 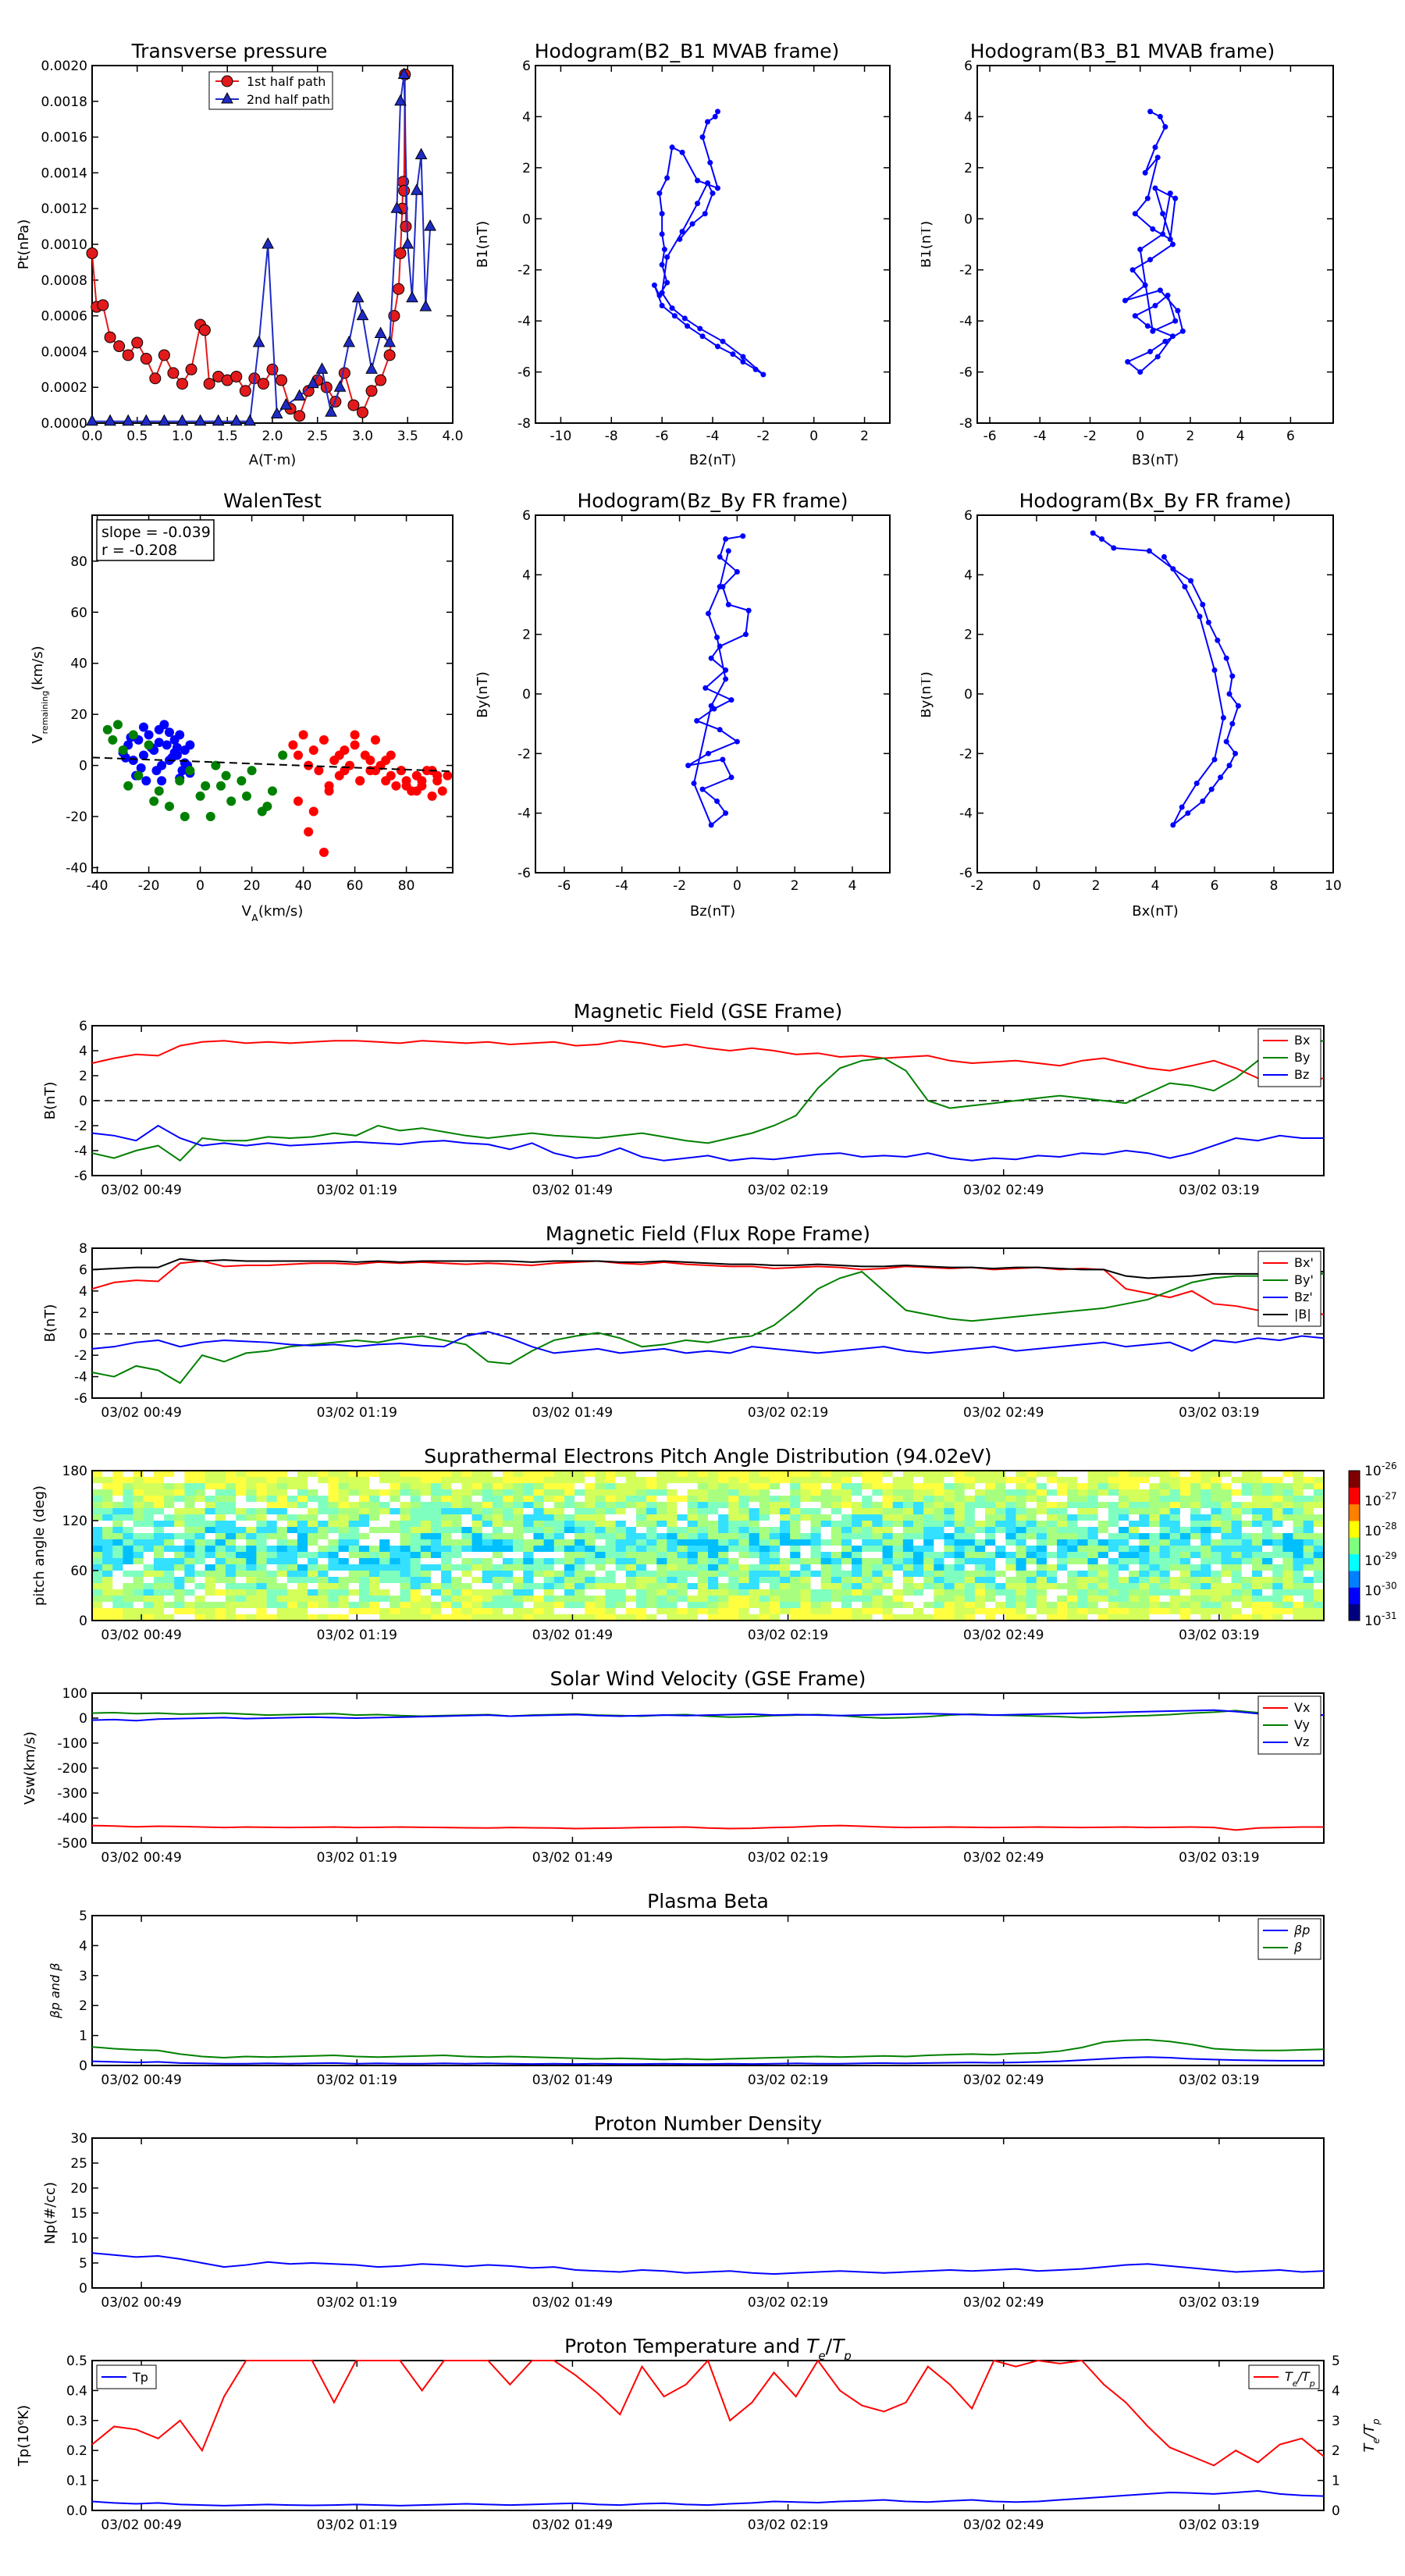 I want to click on legend-right-label: Te/Tp, so click(x=1300, y=2379).